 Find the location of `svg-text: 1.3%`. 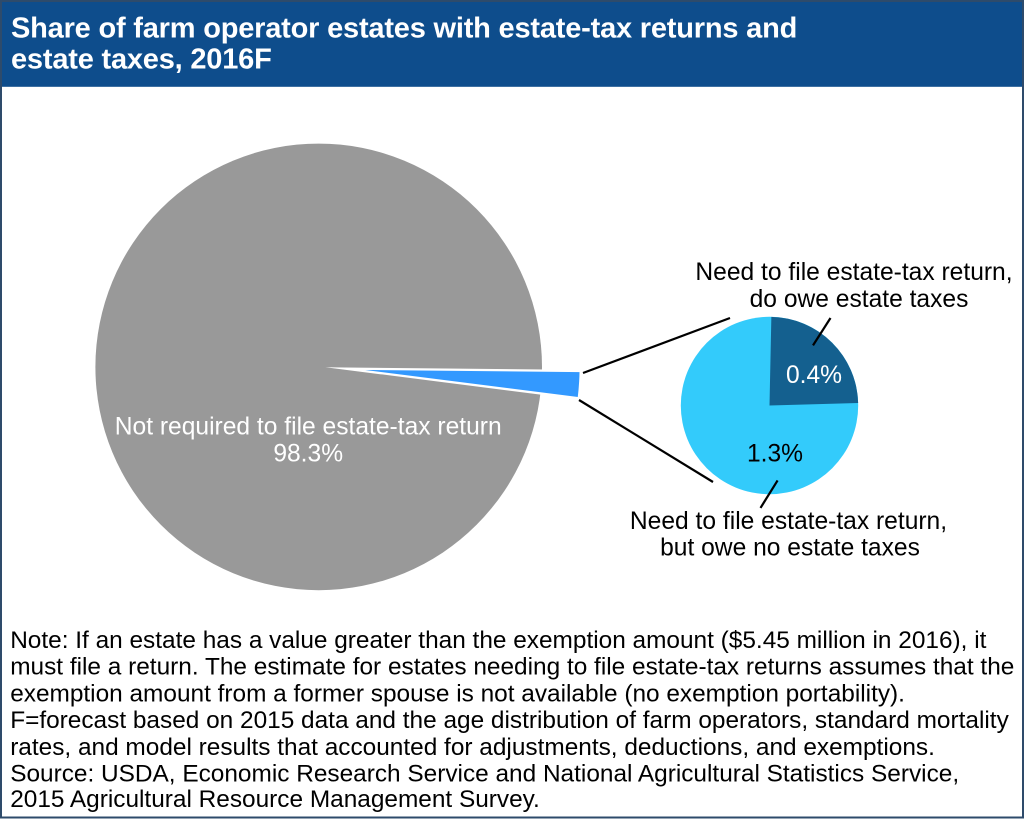

svg-text: 1.3% is located at coordinates (775, 453).